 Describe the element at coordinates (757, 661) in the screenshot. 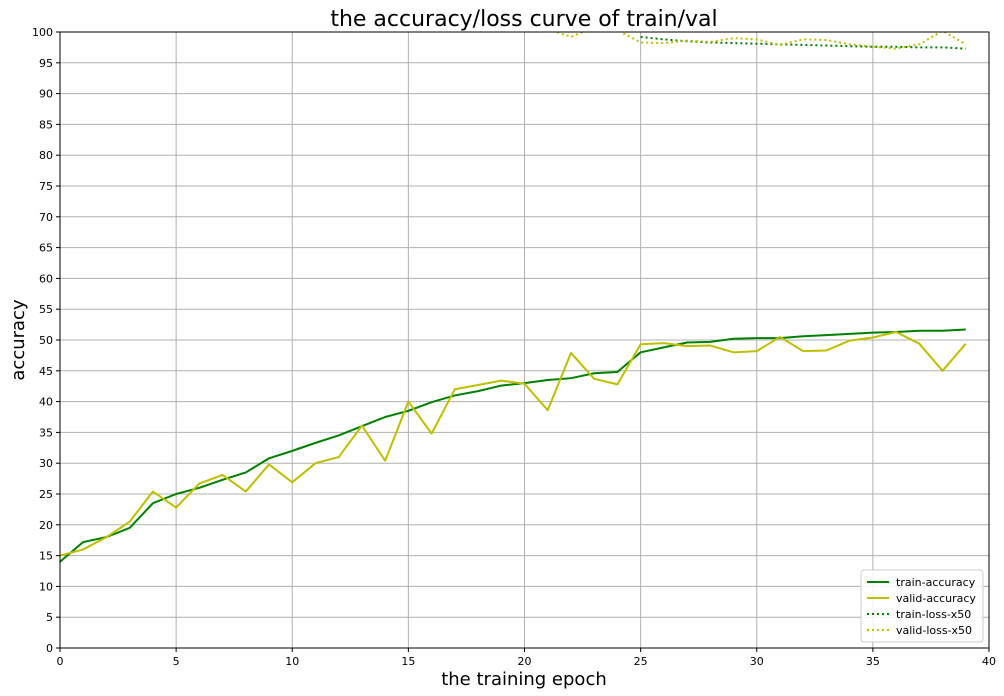

I see `x-tick-label: 30` at that location.